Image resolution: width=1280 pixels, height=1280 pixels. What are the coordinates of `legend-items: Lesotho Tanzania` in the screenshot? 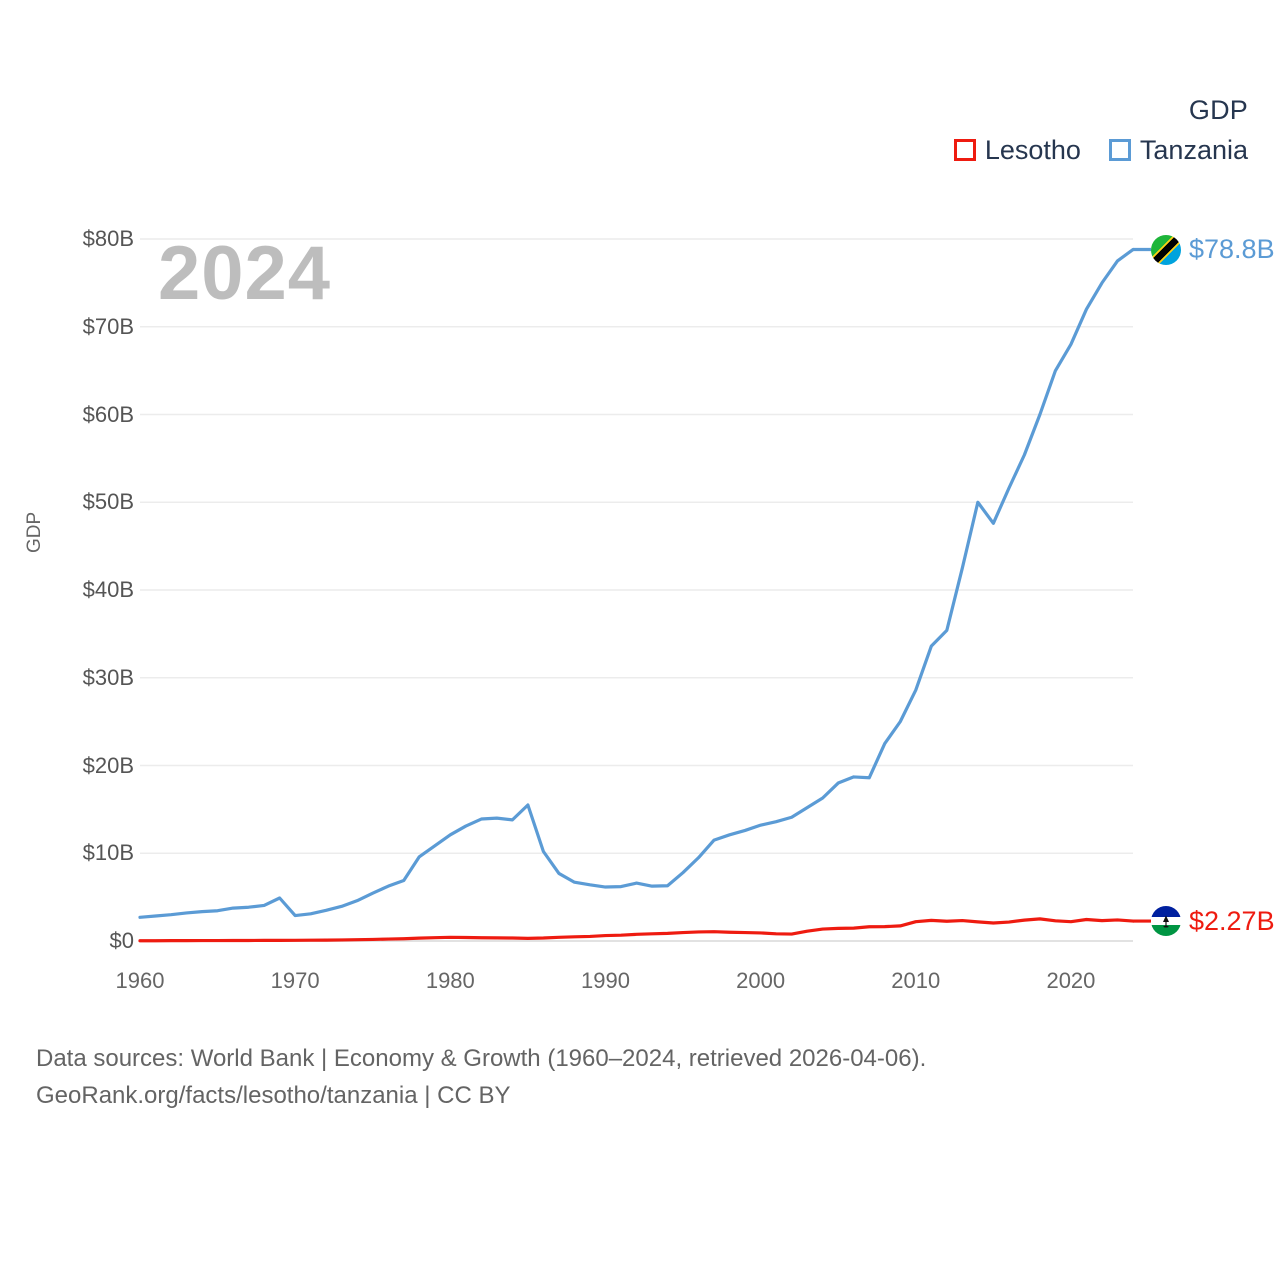 It's located at (625, 149).